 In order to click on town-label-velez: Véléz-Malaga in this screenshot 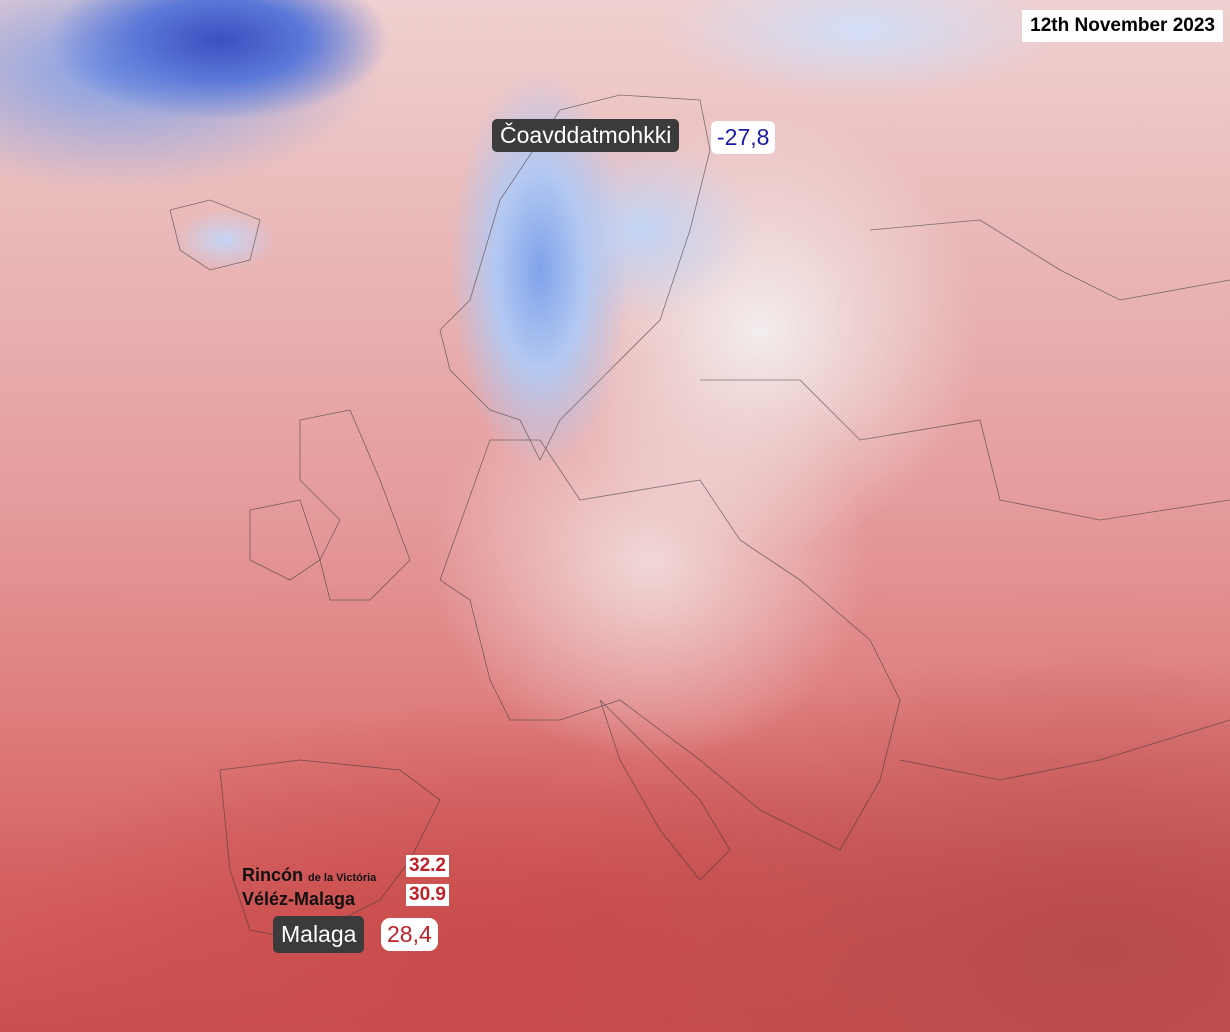, I will do `click(299, 899)`.